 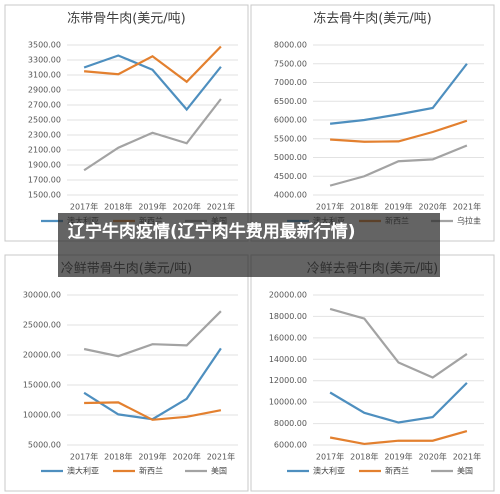 I want to click on y-tick-label: 15000.00, so click(x=42, y=385).